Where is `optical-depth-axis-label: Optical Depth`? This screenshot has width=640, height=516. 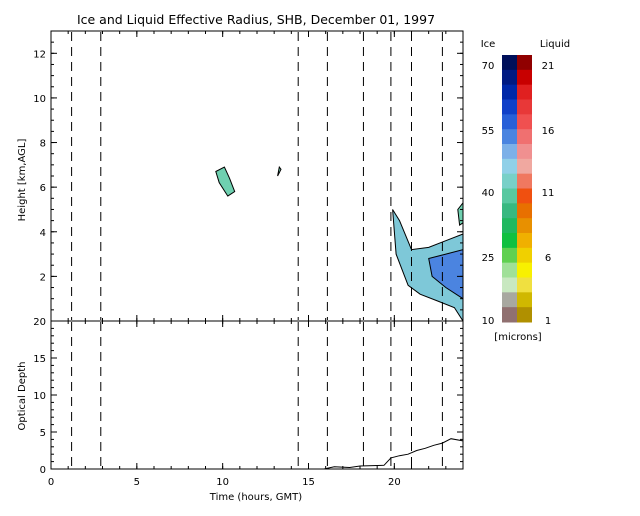 optical-depth-axis-label: Optical Depth is located at coordinates (22, 396).